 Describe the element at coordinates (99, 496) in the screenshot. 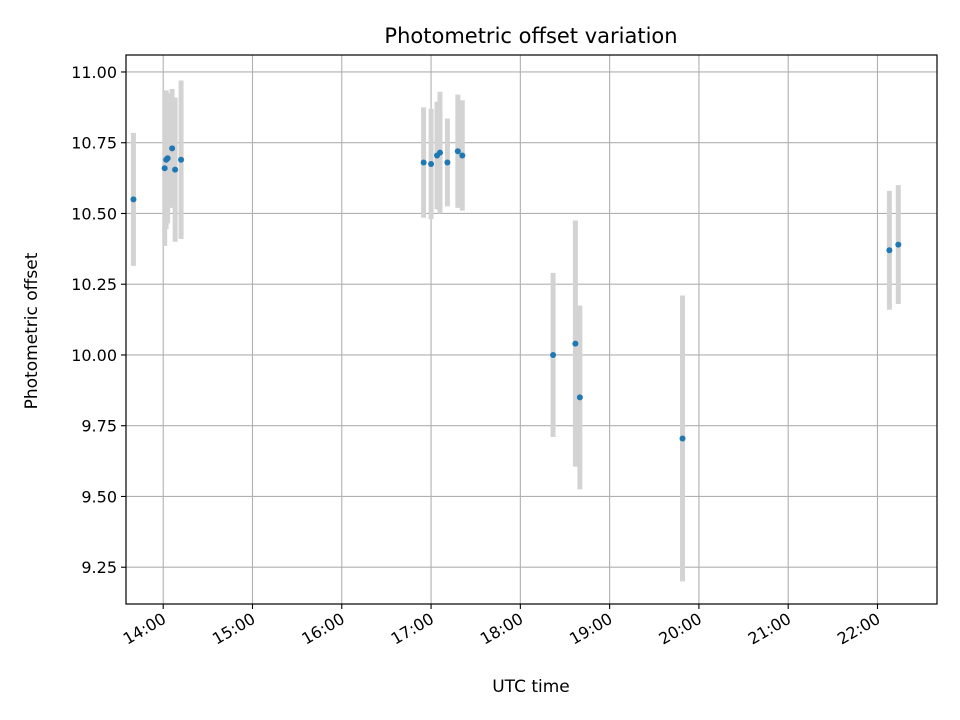

I see `y-tick-label: 9.50` at that location.